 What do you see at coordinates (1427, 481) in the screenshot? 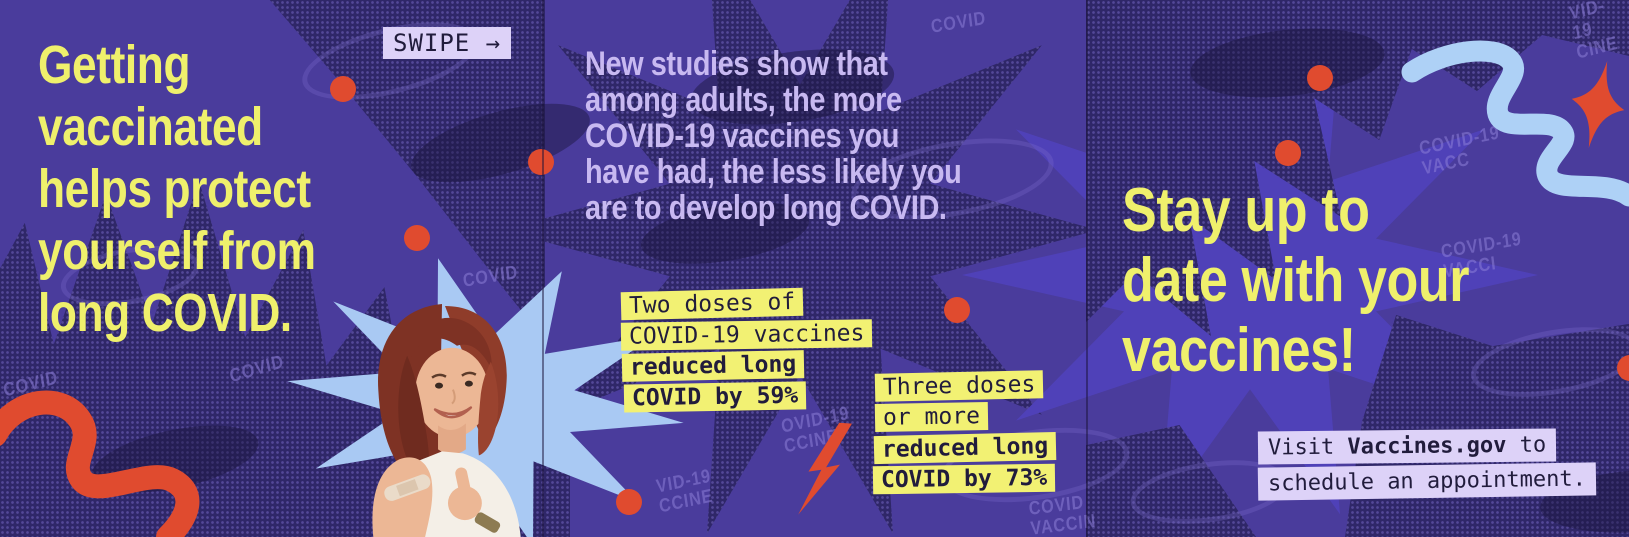
I see `cta-line-2: schedule an appointment.` at bounding box center [1427, 481].